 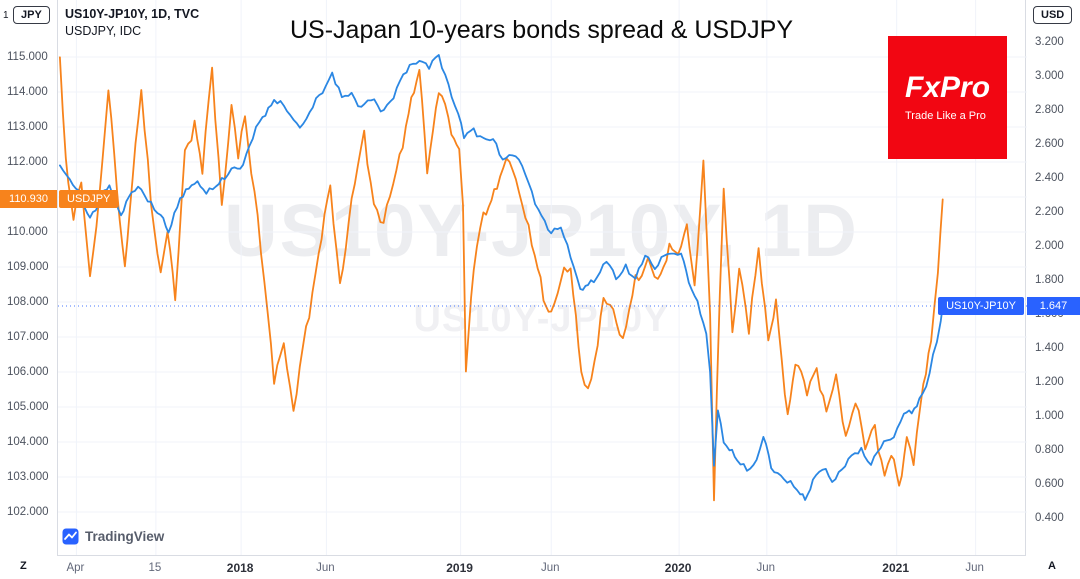 I want to click on time-axis-tick: 2018, so click(x=240, y=567).